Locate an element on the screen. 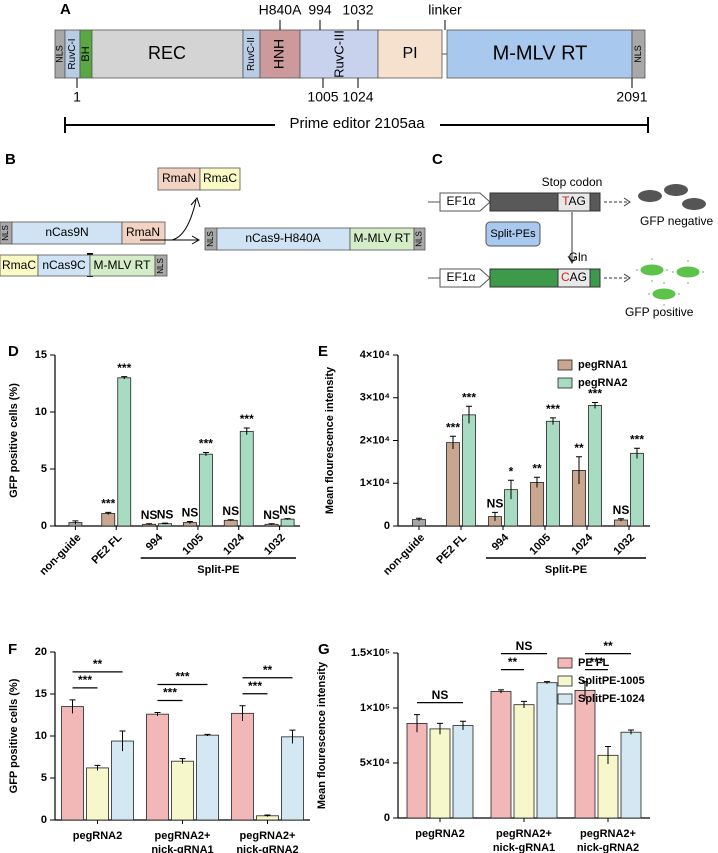 The image size is (718, 853). domain-label: NLS is located at coordinates (638, 54).